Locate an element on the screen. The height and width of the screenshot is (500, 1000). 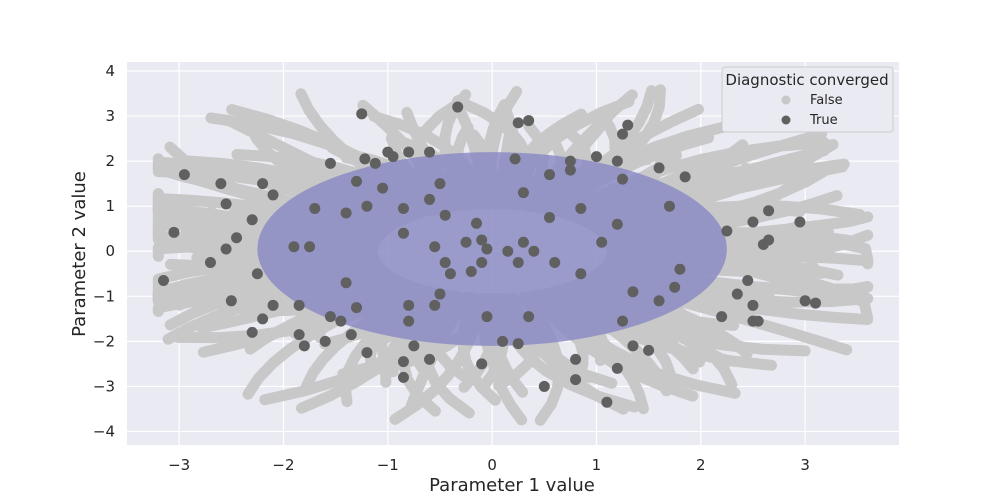
y-axis-label: Parameter 2 value is located at coordinates (79, 254).